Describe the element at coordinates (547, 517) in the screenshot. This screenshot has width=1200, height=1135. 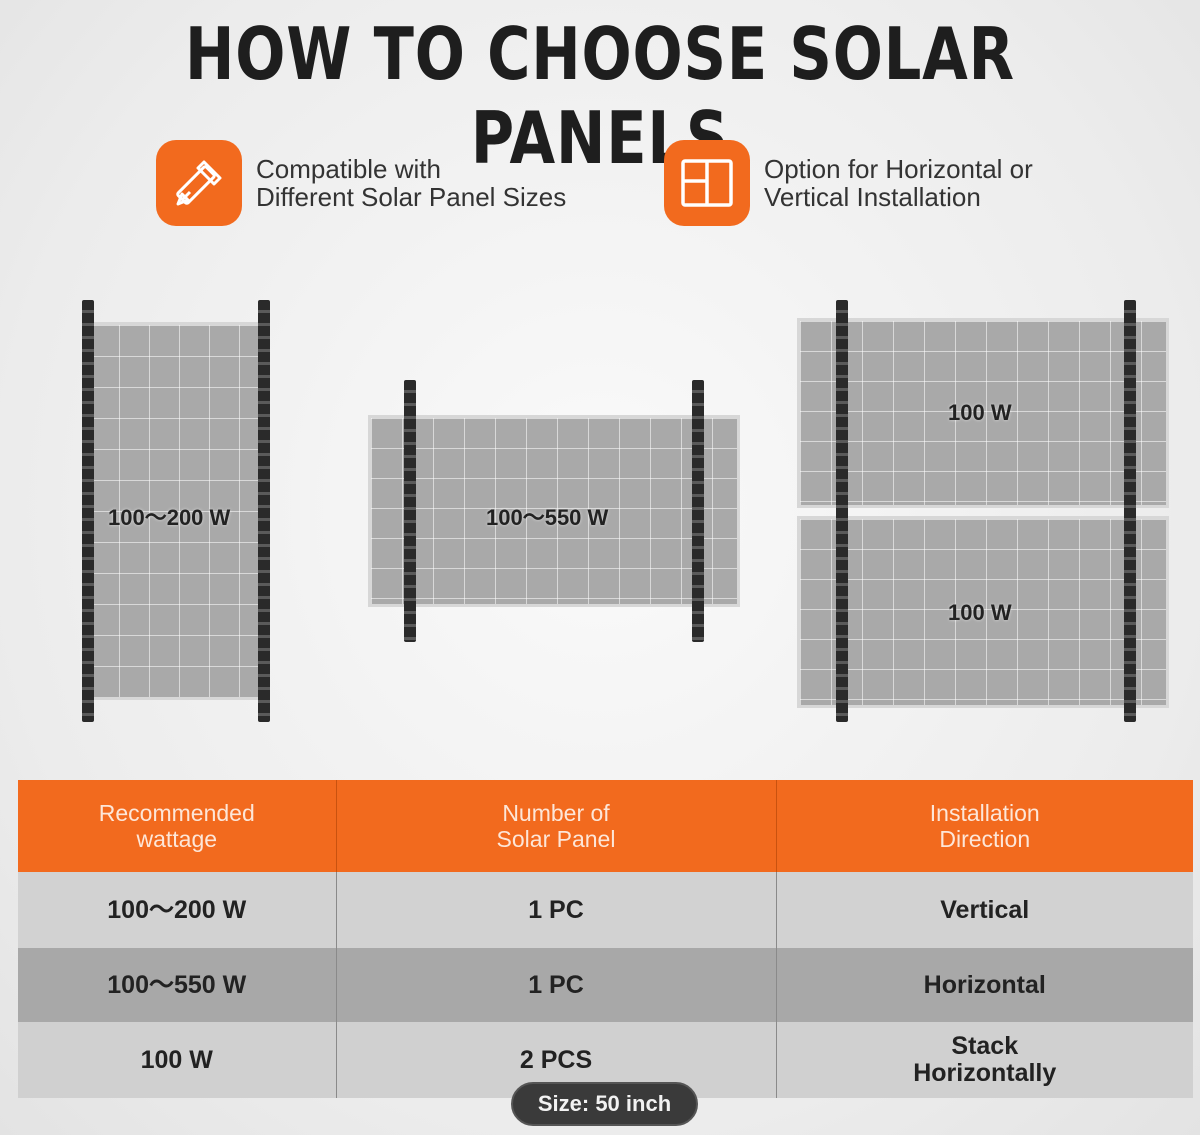
I see `horizontal-panel-label: 100～550 W` at that location.